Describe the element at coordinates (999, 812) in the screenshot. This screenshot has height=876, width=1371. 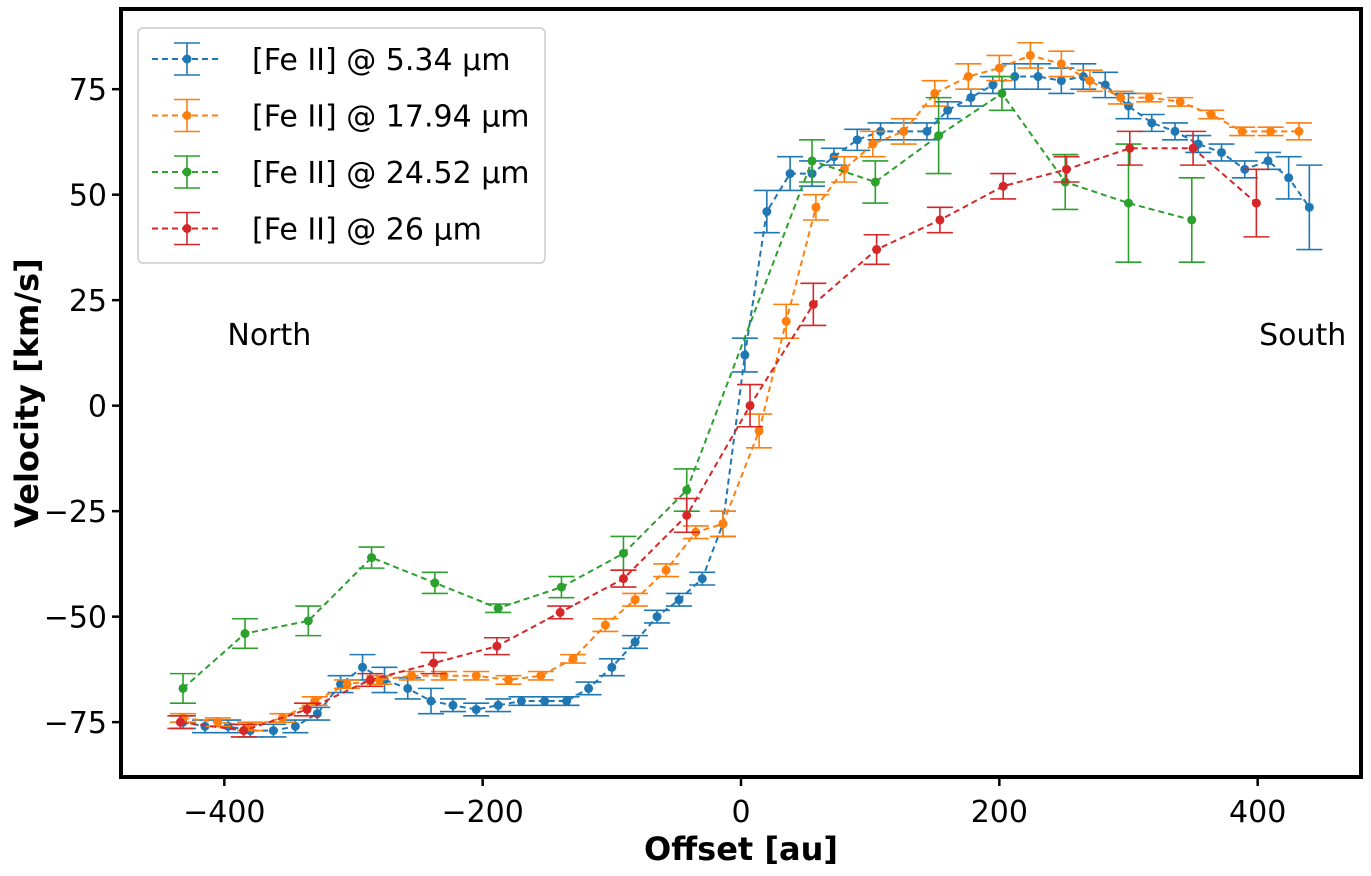
I see `x-tick-label: 200` at that location.